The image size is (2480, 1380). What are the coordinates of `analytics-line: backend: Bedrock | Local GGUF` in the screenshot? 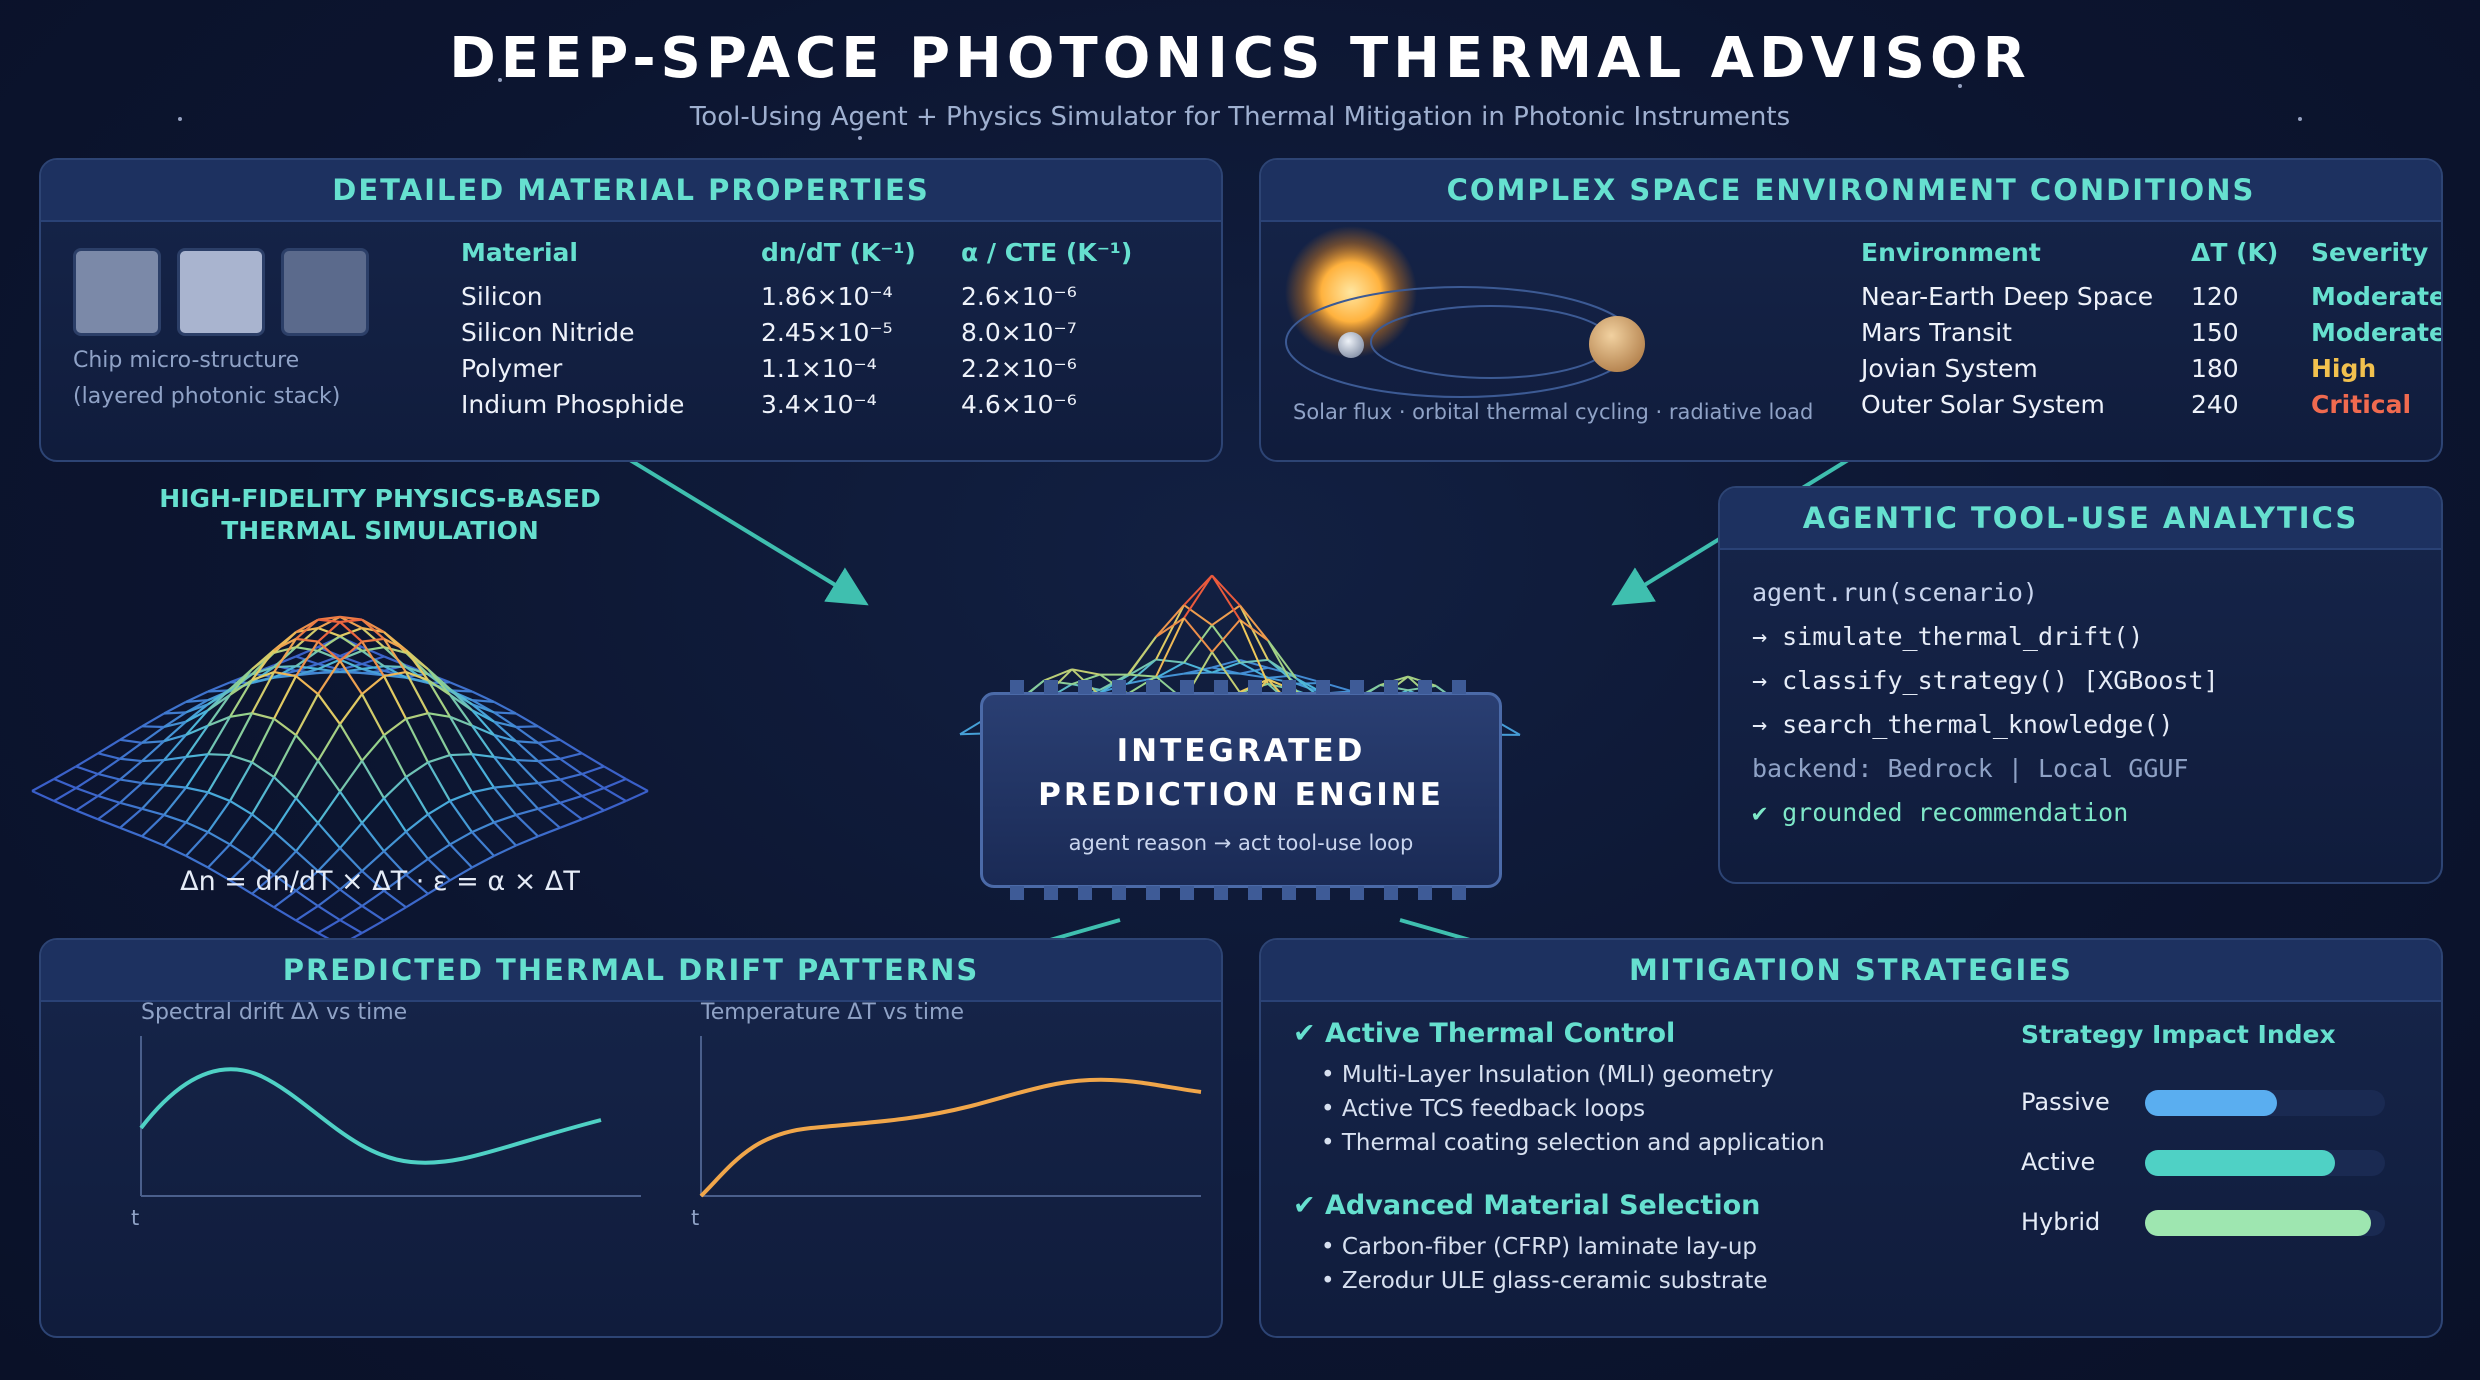 It's located at (1970, 768).